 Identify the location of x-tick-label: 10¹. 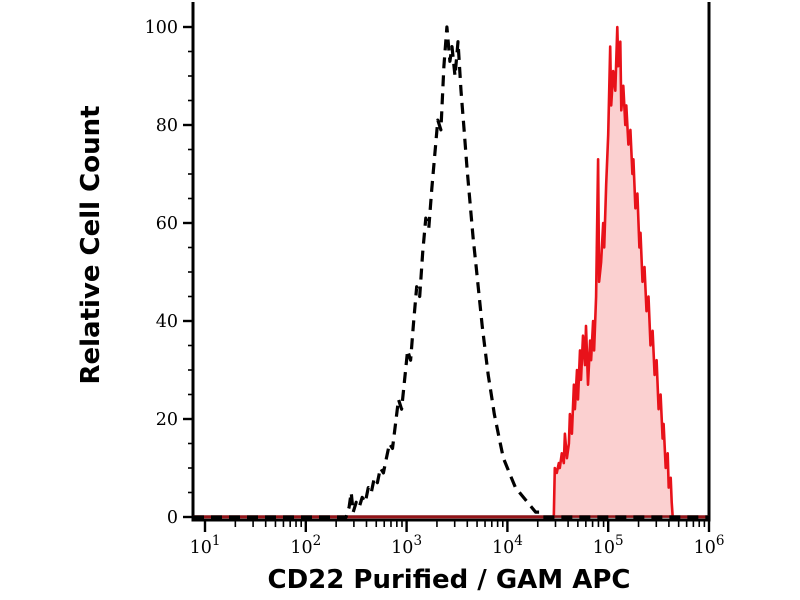
(205, 545).